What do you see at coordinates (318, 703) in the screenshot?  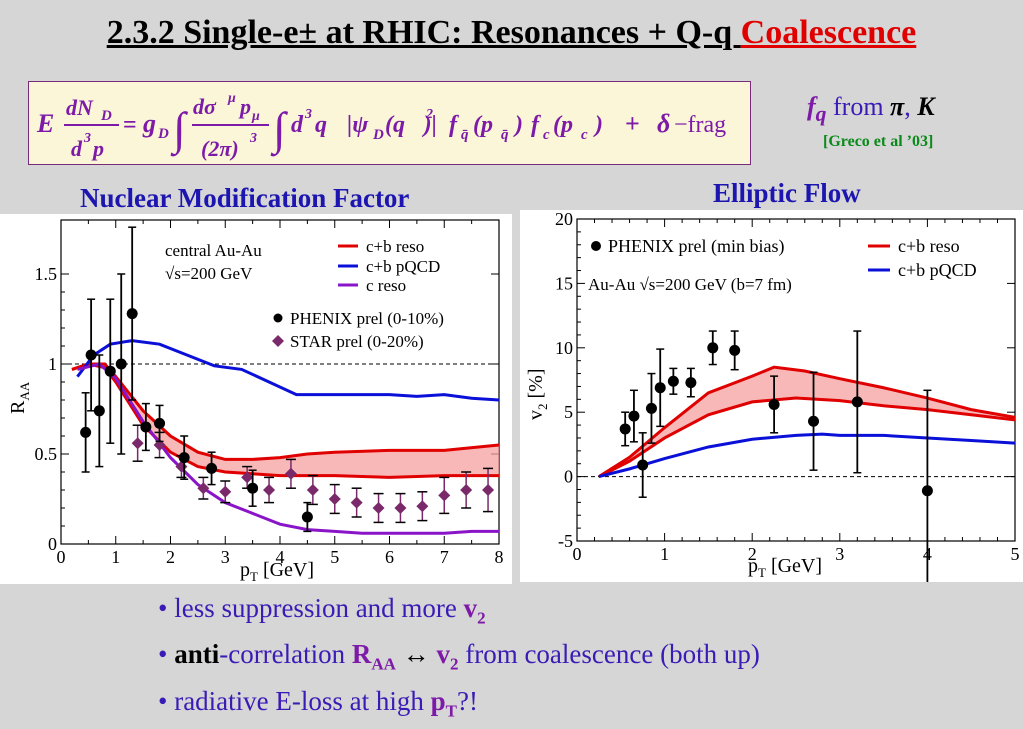 I see `bullet-3: • radiative E-loss at high pT?!` at bounding box center [318, 703].